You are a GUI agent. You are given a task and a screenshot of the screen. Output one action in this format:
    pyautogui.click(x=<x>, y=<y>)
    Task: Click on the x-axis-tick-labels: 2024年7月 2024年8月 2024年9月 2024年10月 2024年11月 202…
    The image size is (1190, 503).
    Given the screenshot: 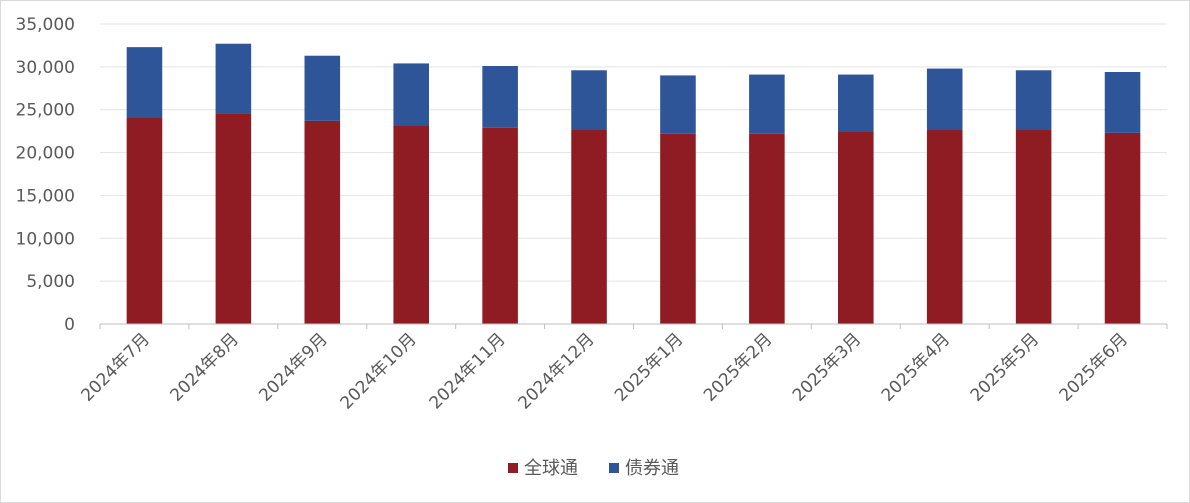 What is the action you would take?
    pyautogui.click(x=605, y=371)
    